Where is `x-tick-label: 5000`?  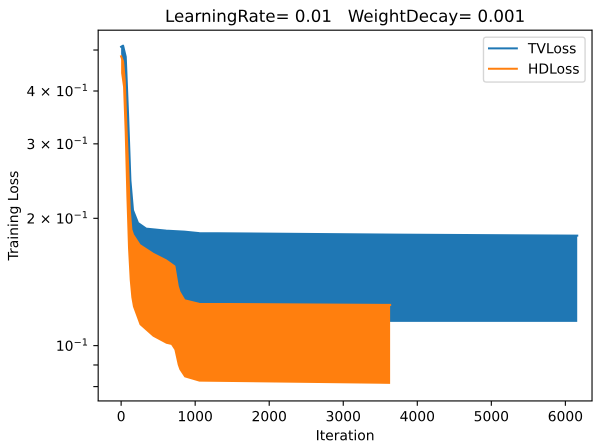
x-tick-label: 5000 is located at coordinates (491, 416).